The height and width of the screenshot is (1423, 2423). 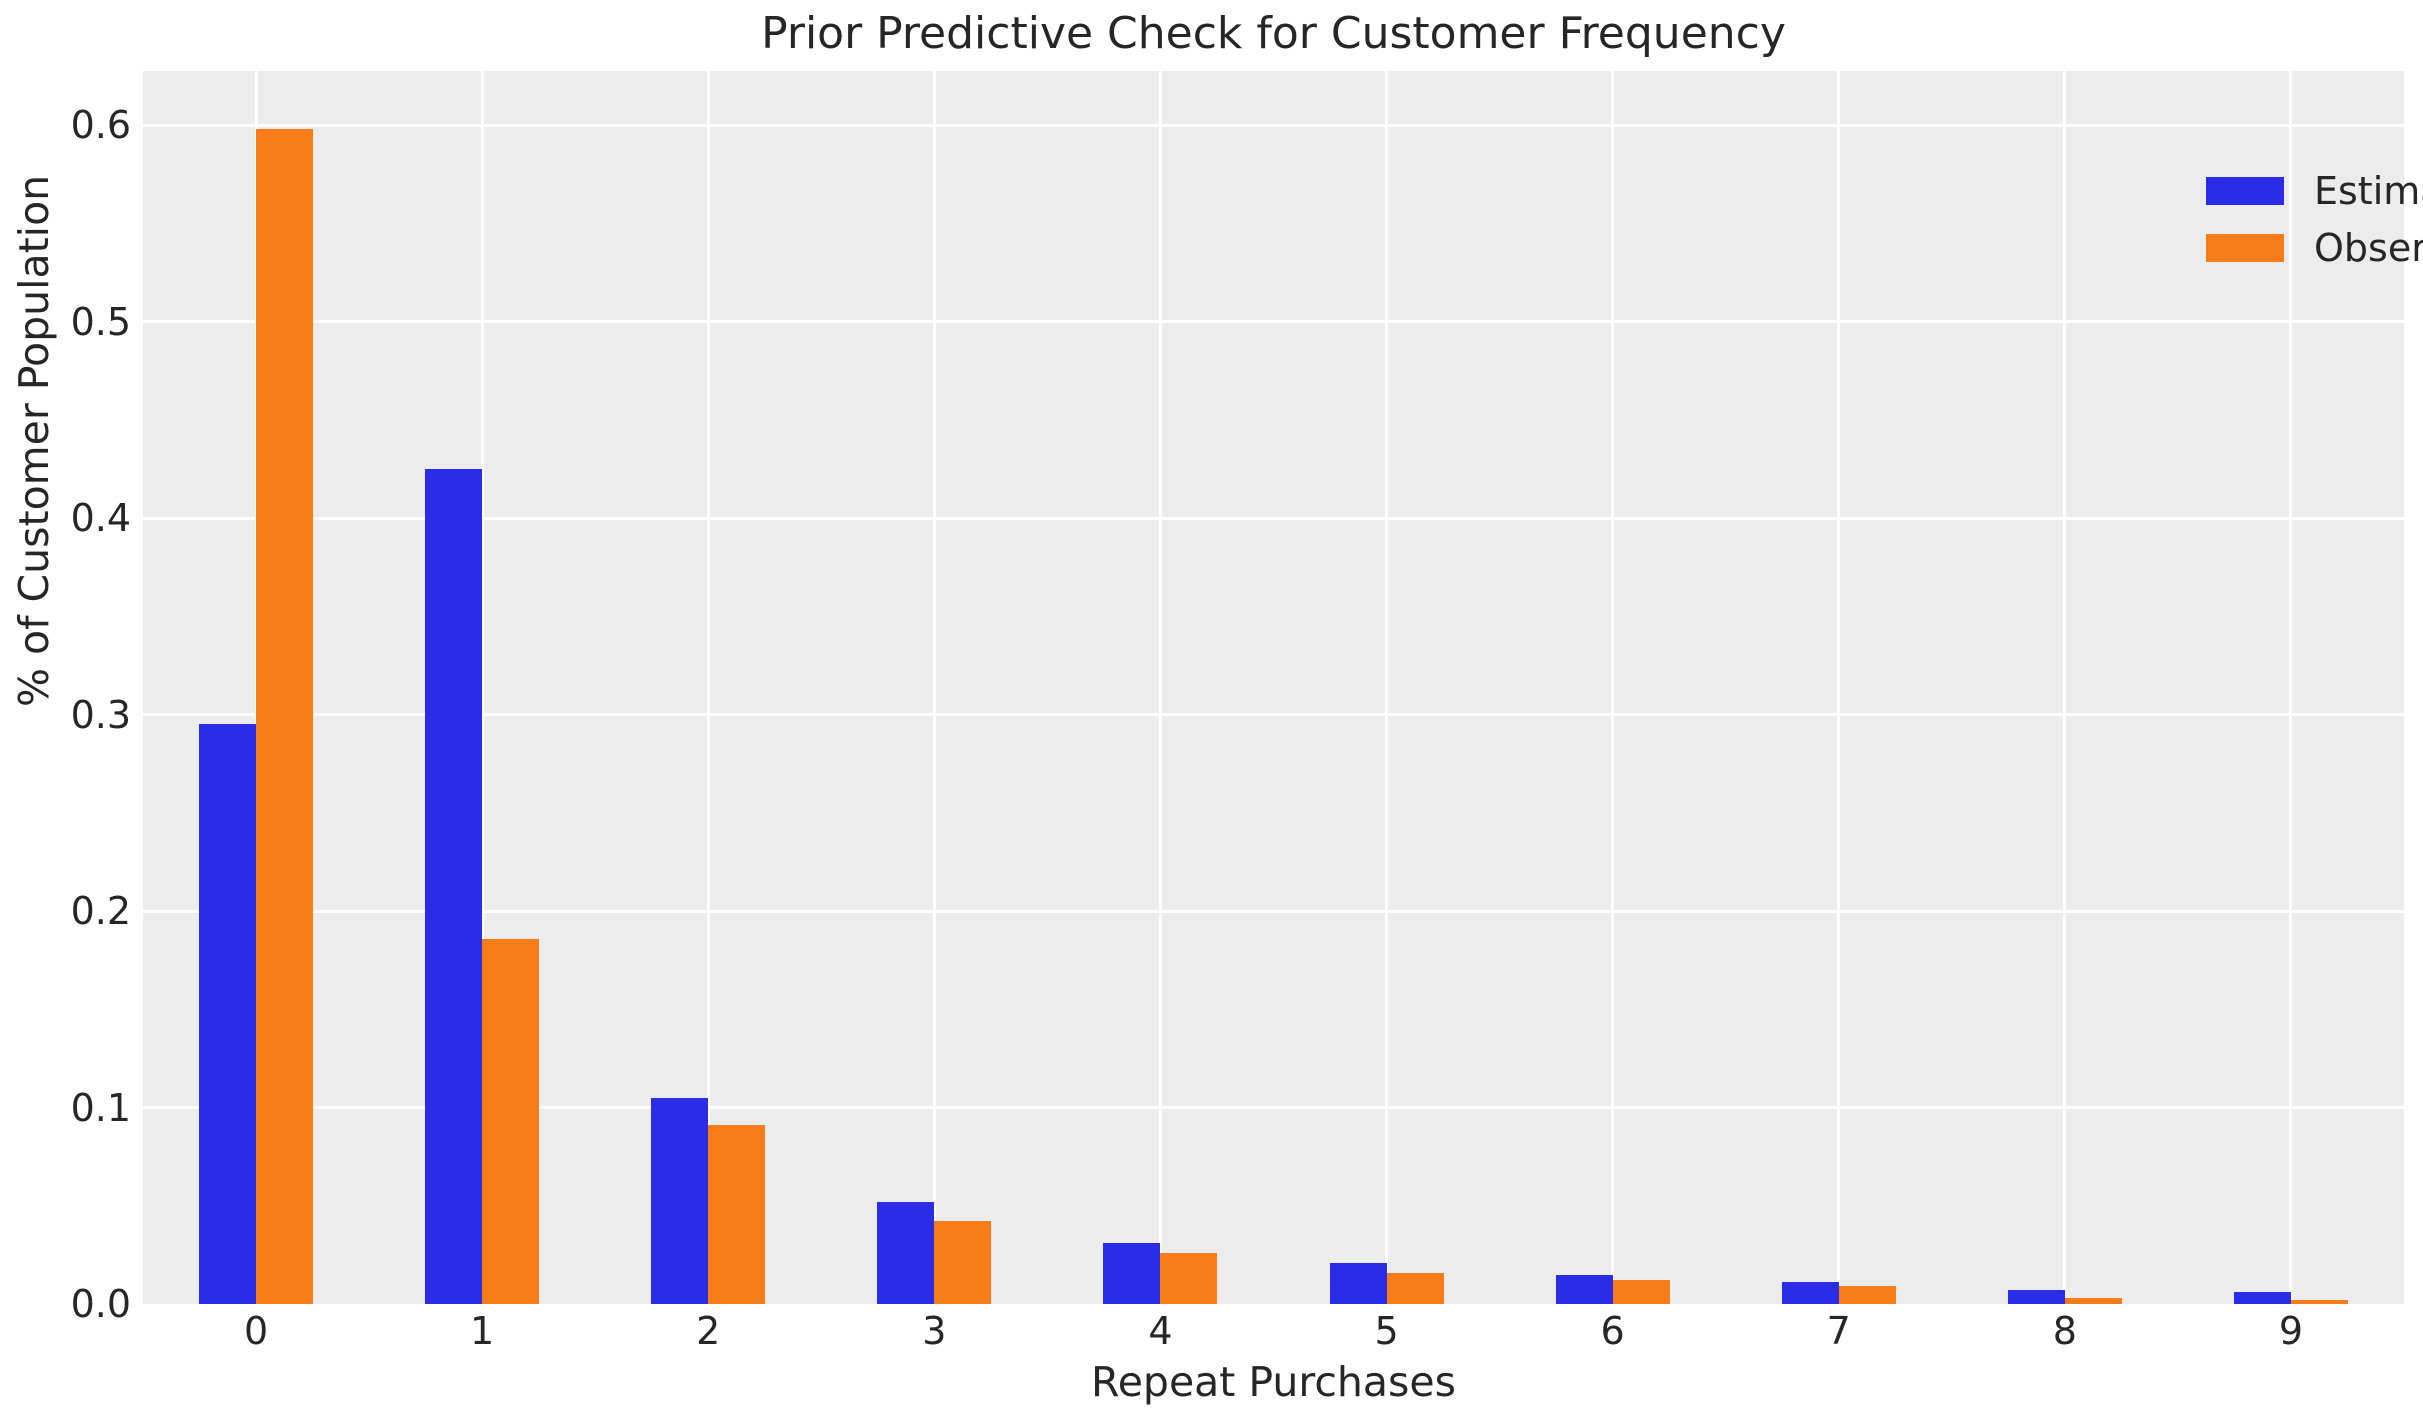 I want to click on ytick-0.3: 0.3, so click(x=100, y=714).